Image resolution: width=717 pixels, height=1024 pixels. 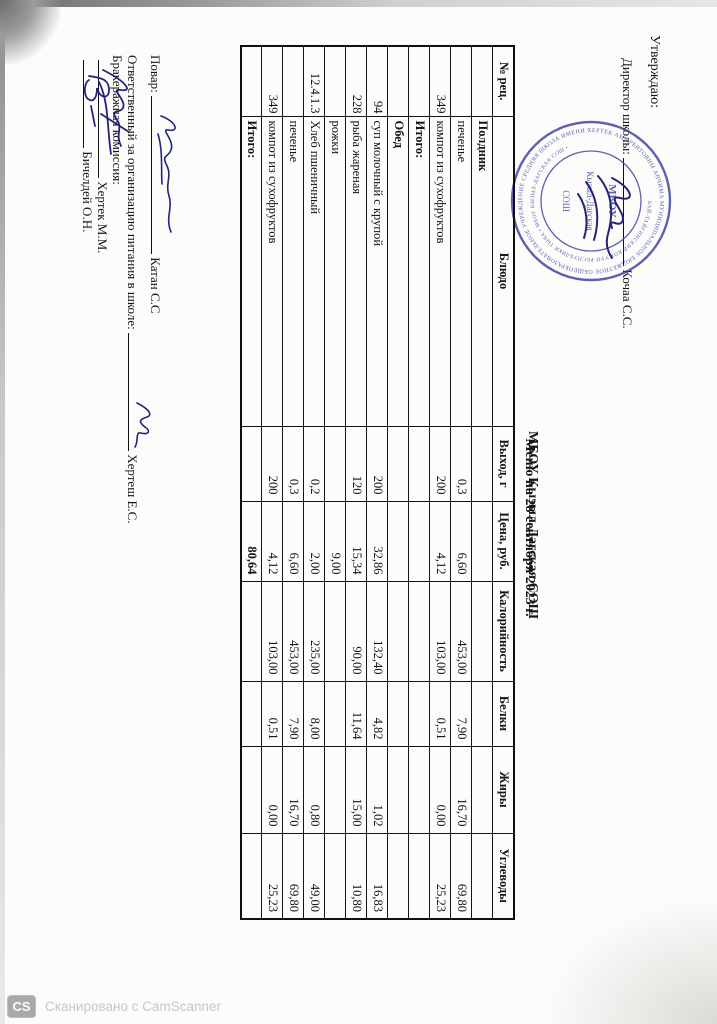 I want to click on table-cell: 10,80, so click(x=356, y=876).